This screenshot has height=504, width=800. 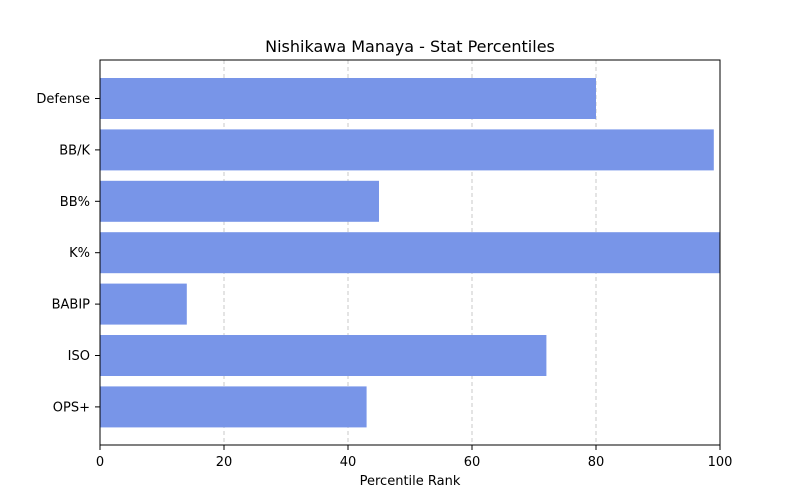 I want to click on bar-k-, so click(x=410, y=253).